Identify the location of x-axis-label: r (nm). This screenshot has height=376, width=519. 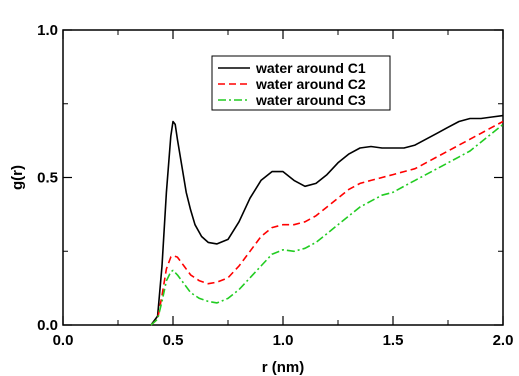
(283, 367).